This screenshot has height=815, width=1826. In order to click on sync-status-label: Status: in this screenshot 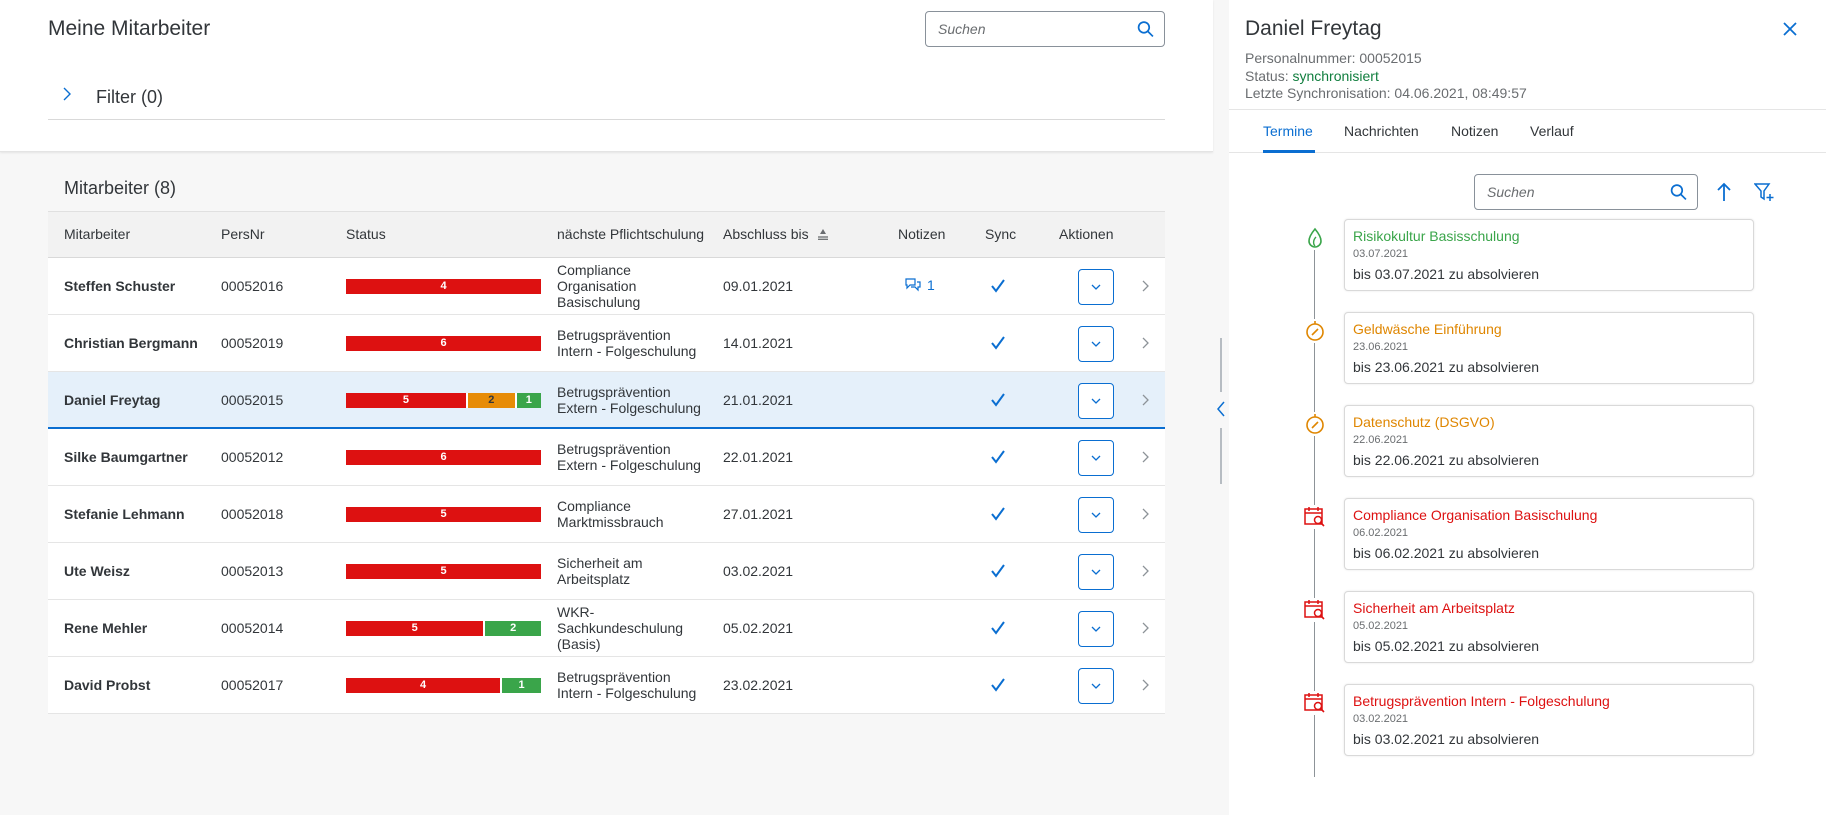, I will do `click(1267, 76)`.